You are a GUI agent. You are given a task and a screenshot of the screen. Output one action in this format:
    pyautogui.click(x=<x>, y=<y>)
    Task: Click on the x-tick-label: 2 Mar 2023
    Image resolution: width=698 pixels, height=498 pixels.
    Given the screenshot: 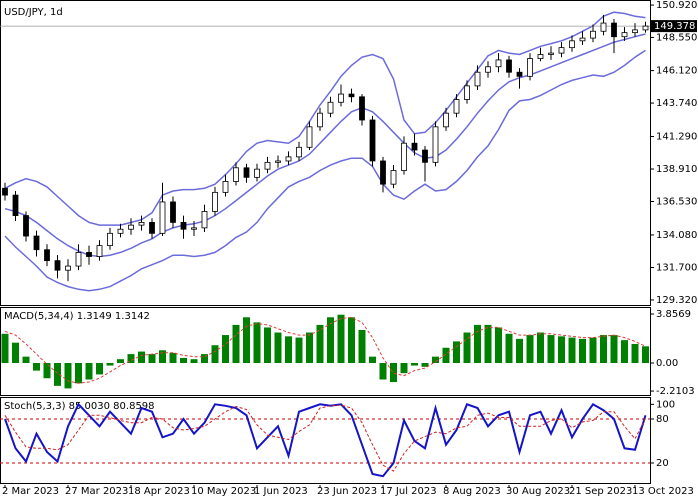 What is the action you would take?
    pyautogui.click(x=30, y=491)
    